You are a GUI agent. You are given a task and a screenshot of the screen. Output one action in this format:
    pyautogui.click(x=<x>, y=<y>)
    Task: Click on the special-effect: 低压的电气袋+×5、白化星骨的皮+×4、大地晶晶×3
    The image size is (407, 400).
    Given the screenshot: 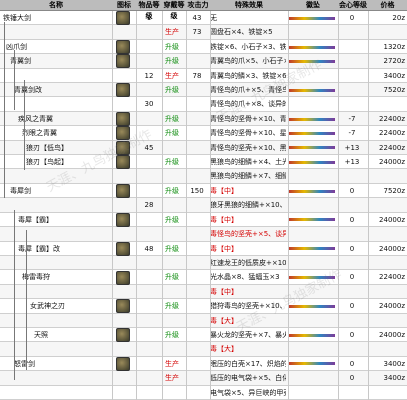 What is the action you would take?
    pyautogui.click(x=248, y=378)
    